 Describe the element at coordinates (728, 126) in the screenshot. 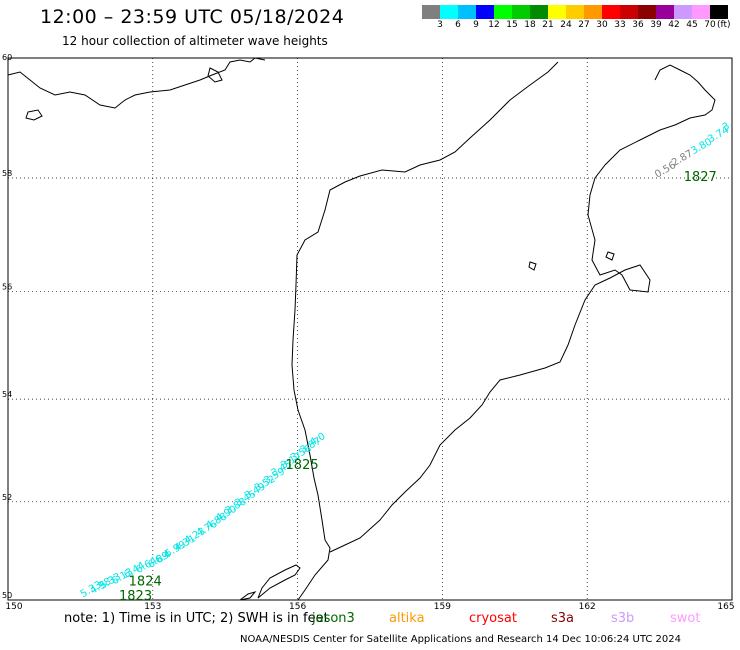

I see `wave-height-value: 3.` at that location.